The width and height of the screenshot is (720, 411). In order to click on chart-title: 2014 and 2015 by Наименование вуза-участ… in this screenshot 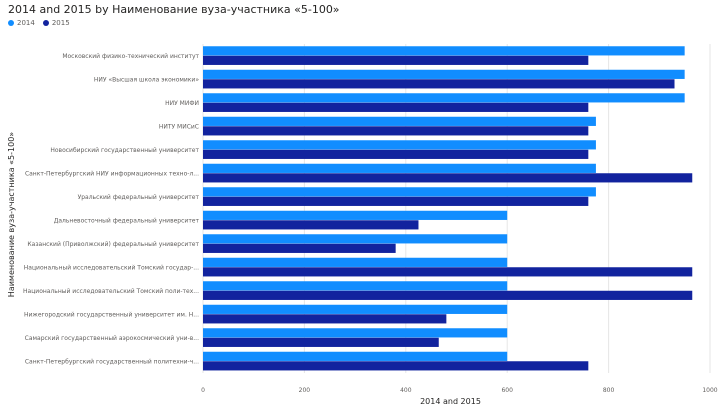, I will do `click(174, 9)`.